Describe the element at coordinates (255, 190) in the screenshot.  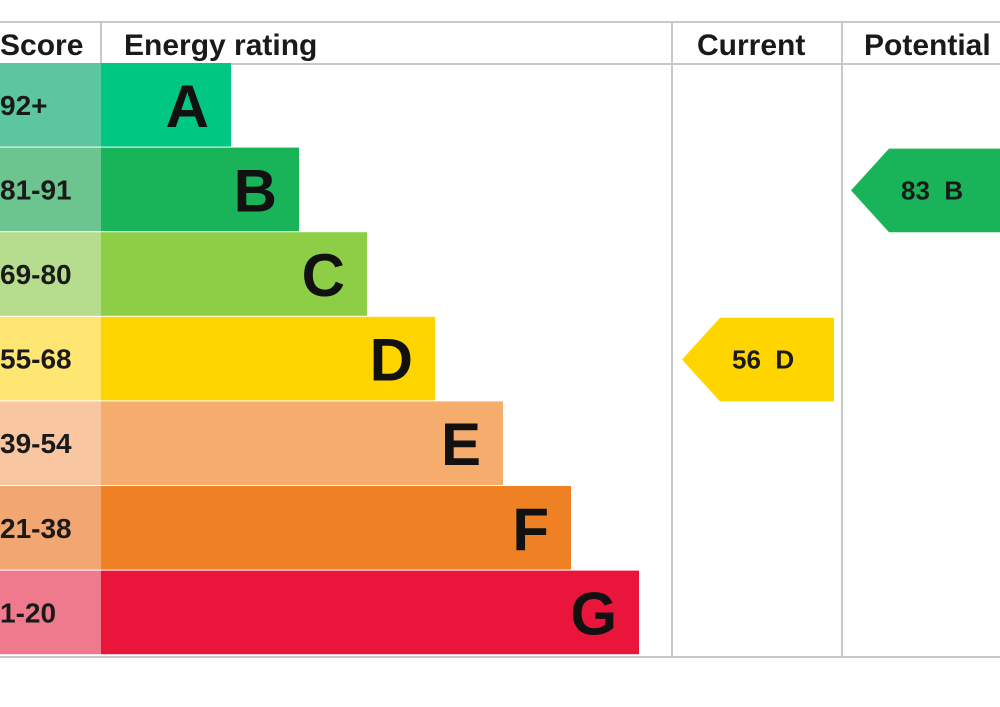
I see `band-letter-b: B` at that location.